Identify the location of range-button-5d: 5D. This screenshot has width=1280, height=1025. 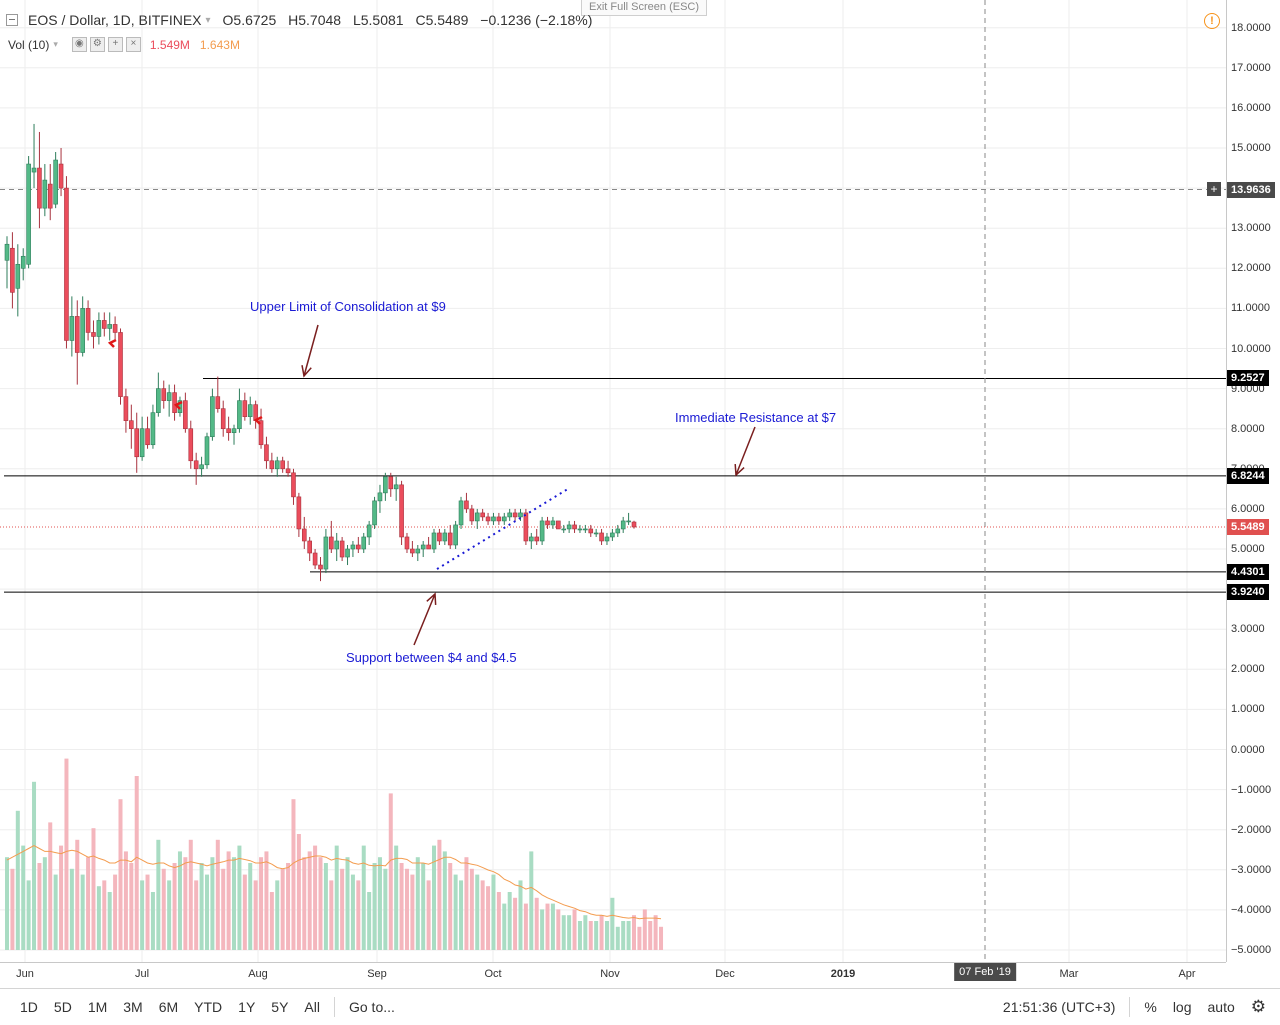
(62, 1007).